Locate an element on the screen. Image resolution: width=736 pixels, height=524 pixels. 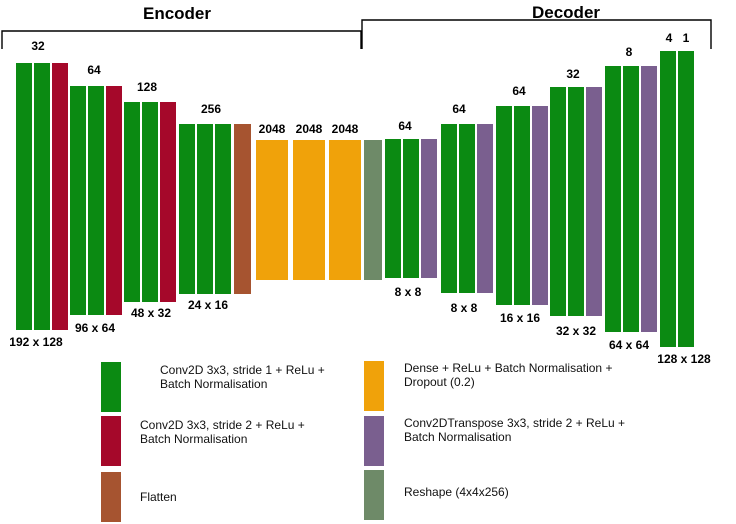
encoder-title: Encoder is located at coordinates (177, 13).